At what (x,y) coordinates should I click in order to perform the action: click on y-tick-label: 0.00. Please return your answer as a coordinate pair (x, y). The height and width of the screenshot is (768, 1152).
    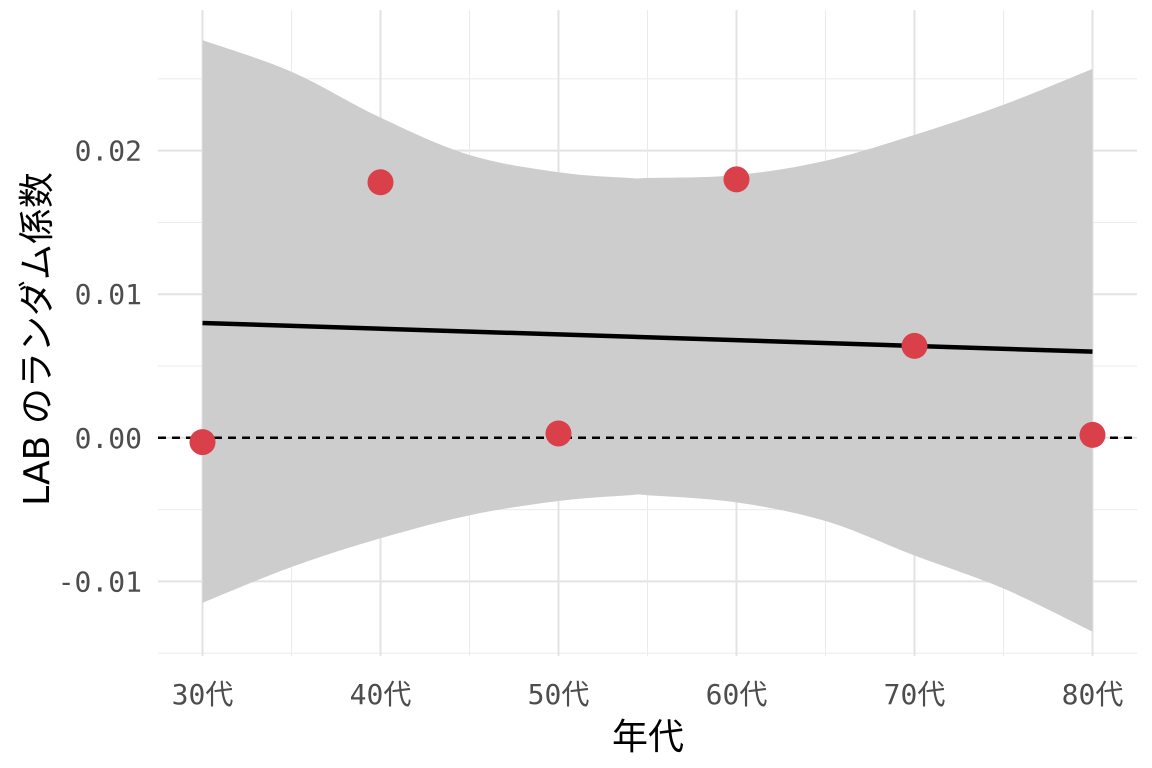
    Looking at the image, I should click on (108, 438).